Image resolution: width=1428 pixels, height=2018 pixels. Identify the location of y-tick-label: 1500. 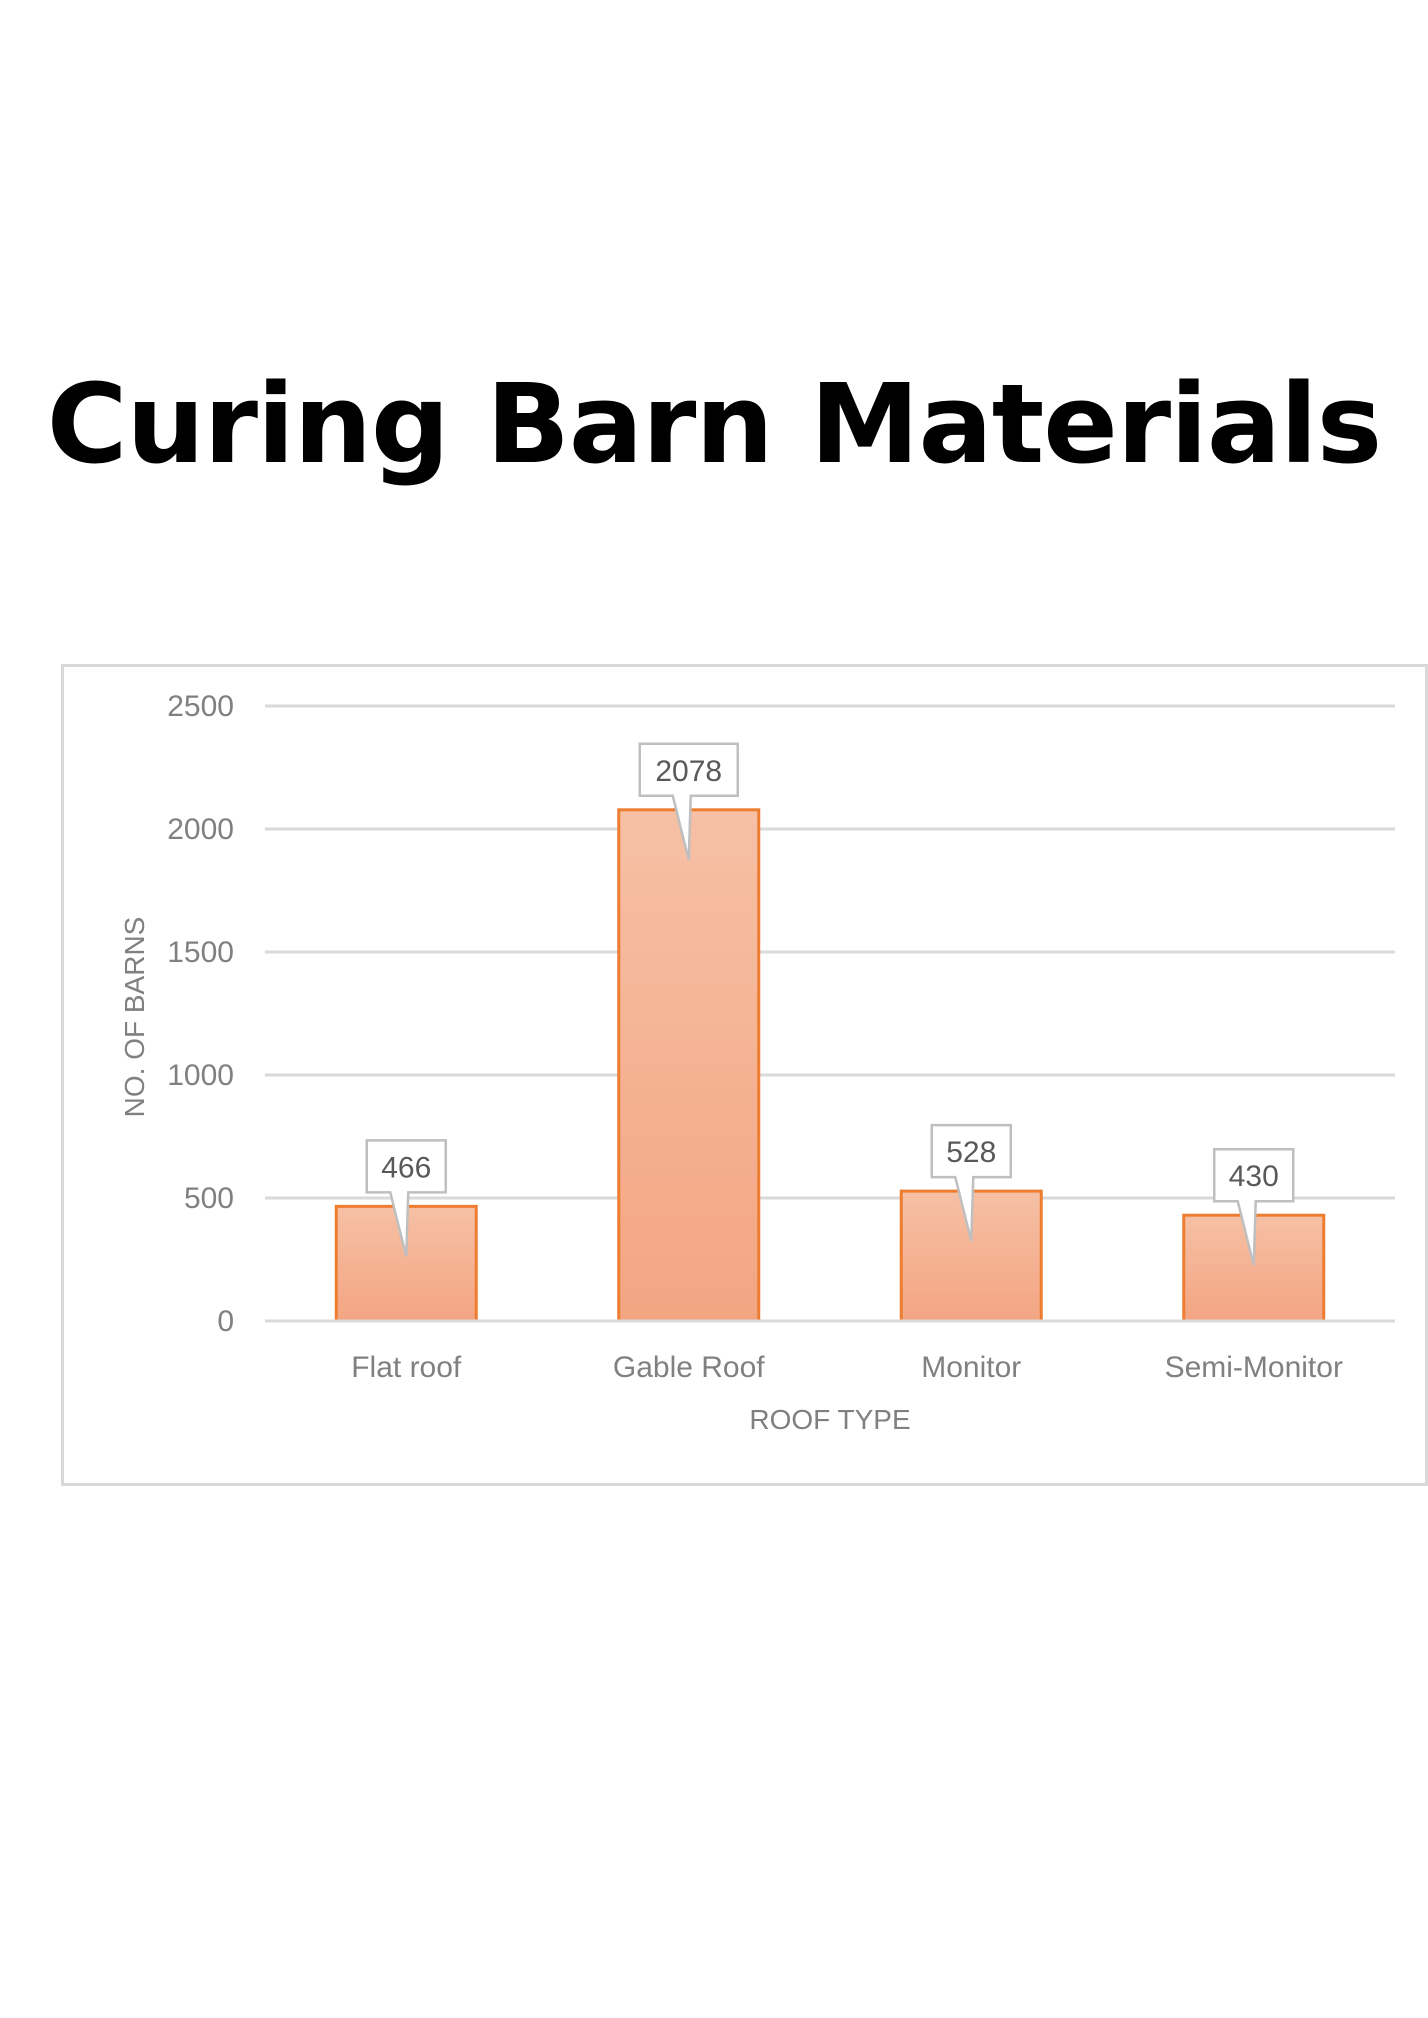
(200, 952).